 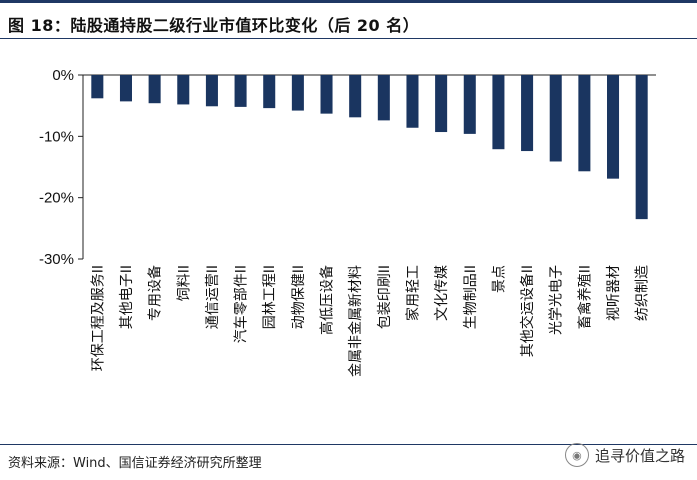 I want to click on category-label-text: 环保工程及服务II, so click(x=98, y=318).